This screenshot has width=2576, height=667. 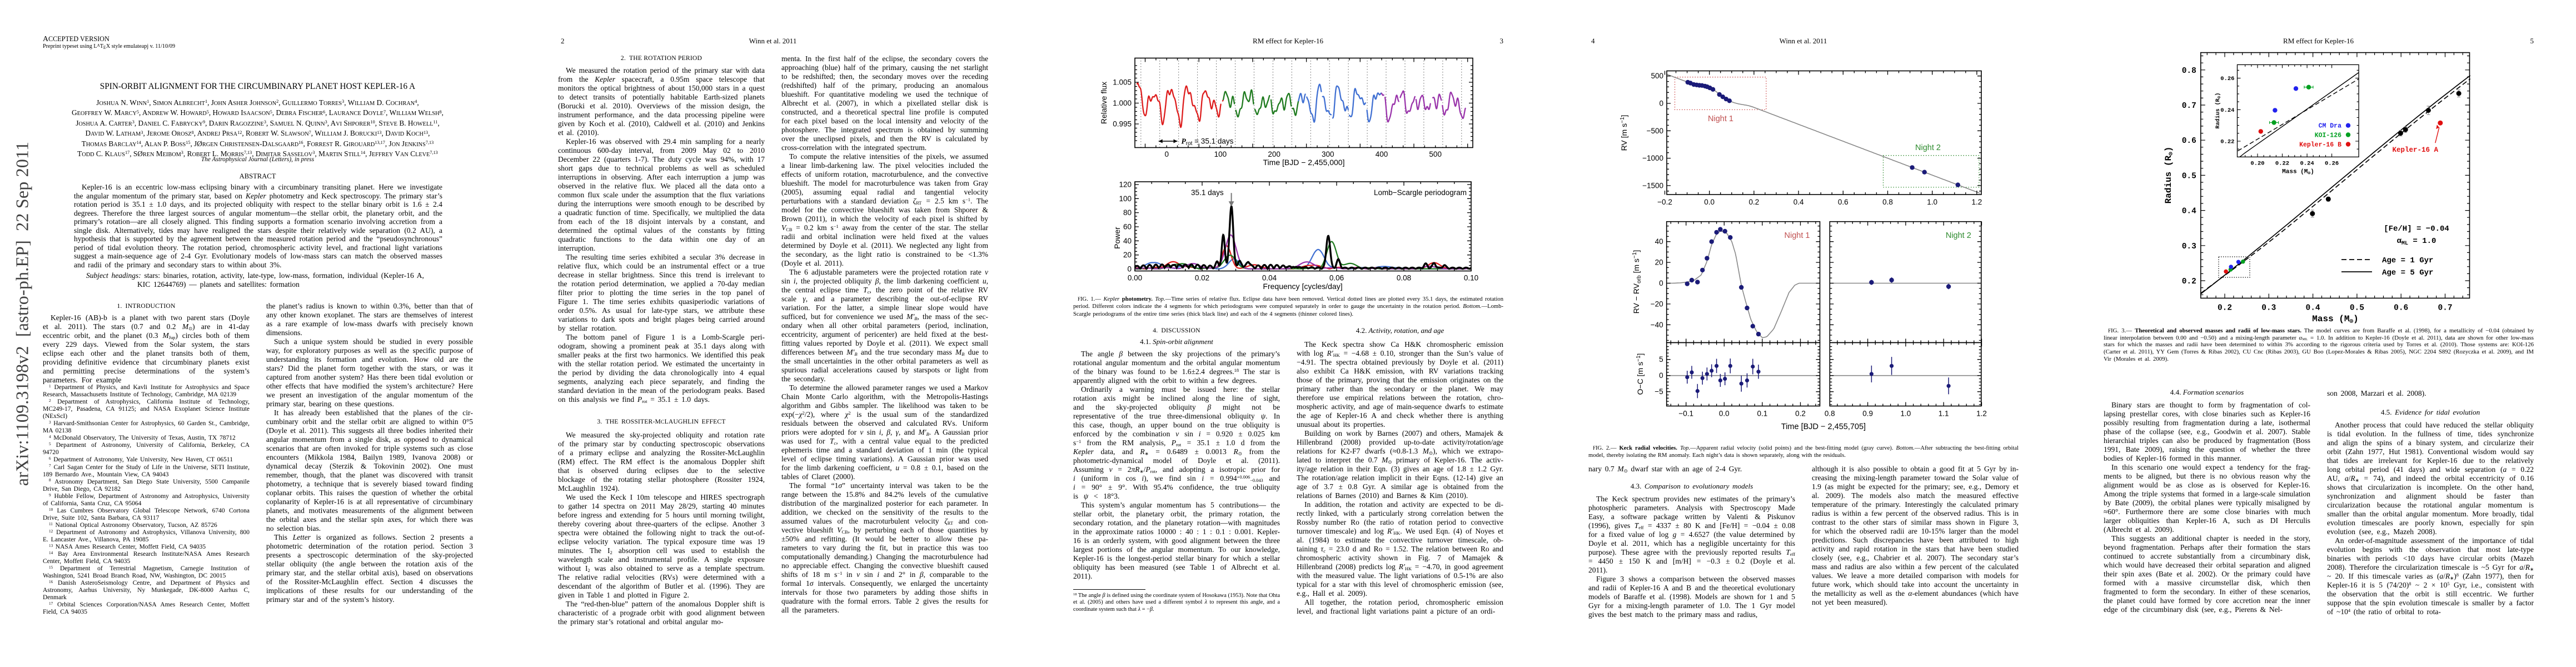 I want to click on svg-text: 0.20, so click(x=2257, y=163).